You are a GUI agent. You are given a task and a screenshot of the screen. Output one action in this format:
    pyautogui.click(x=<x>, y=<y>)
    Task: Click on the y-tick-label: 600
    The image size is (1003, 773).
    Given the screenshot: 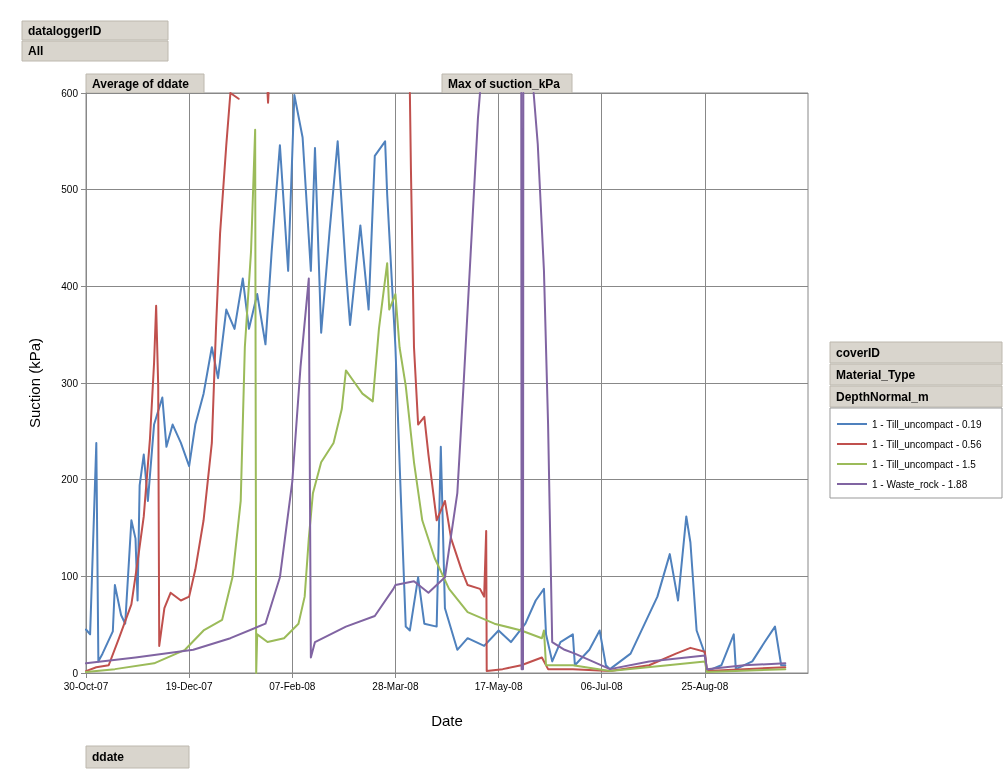 What is the action you would take?
    pyautogui.click(x=70, y=93)
    